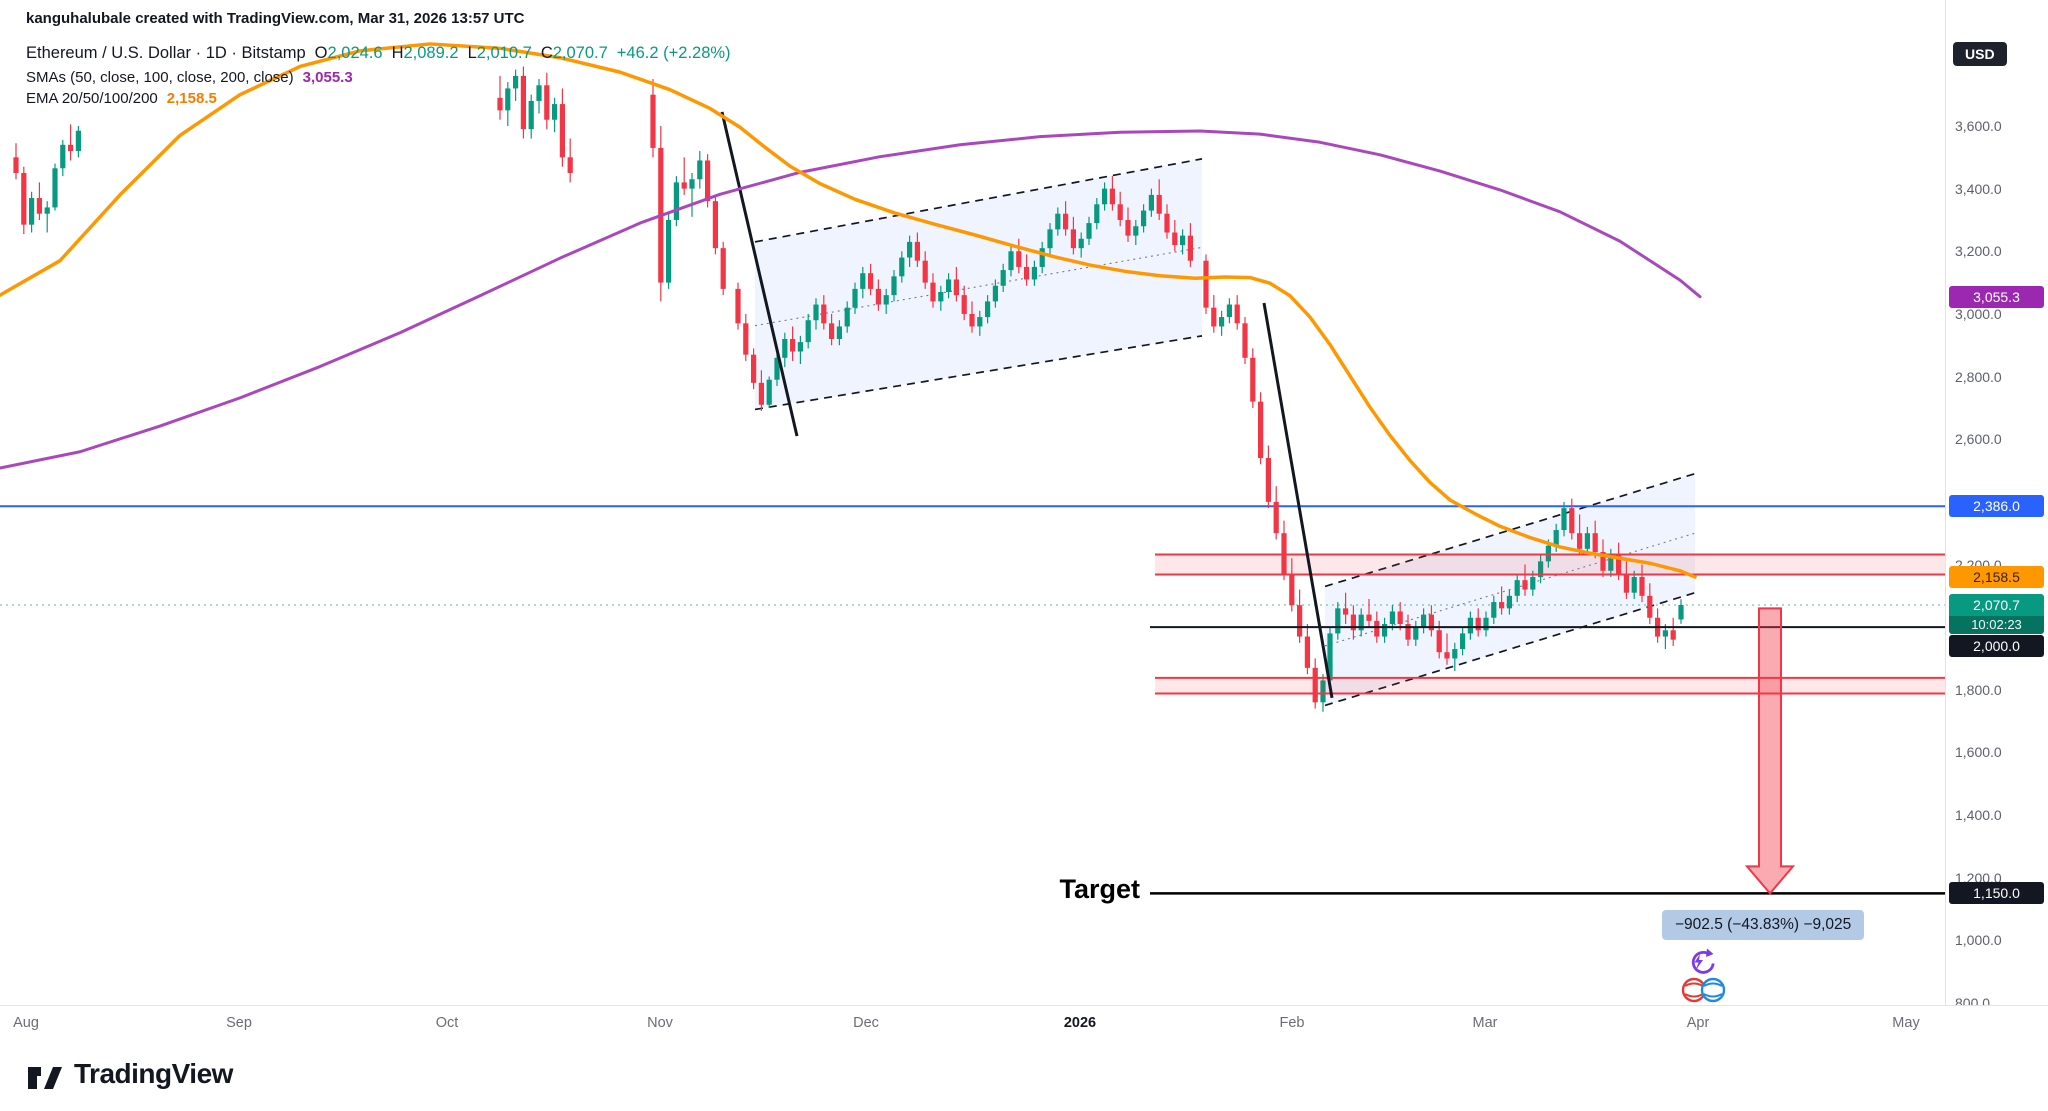  Describe the element at coordinates (1024, 1024) in the screenshot. I see `time-axis: Aug Sep Oct Nov Dec 2026 Feb Mar Apr May` at that location.